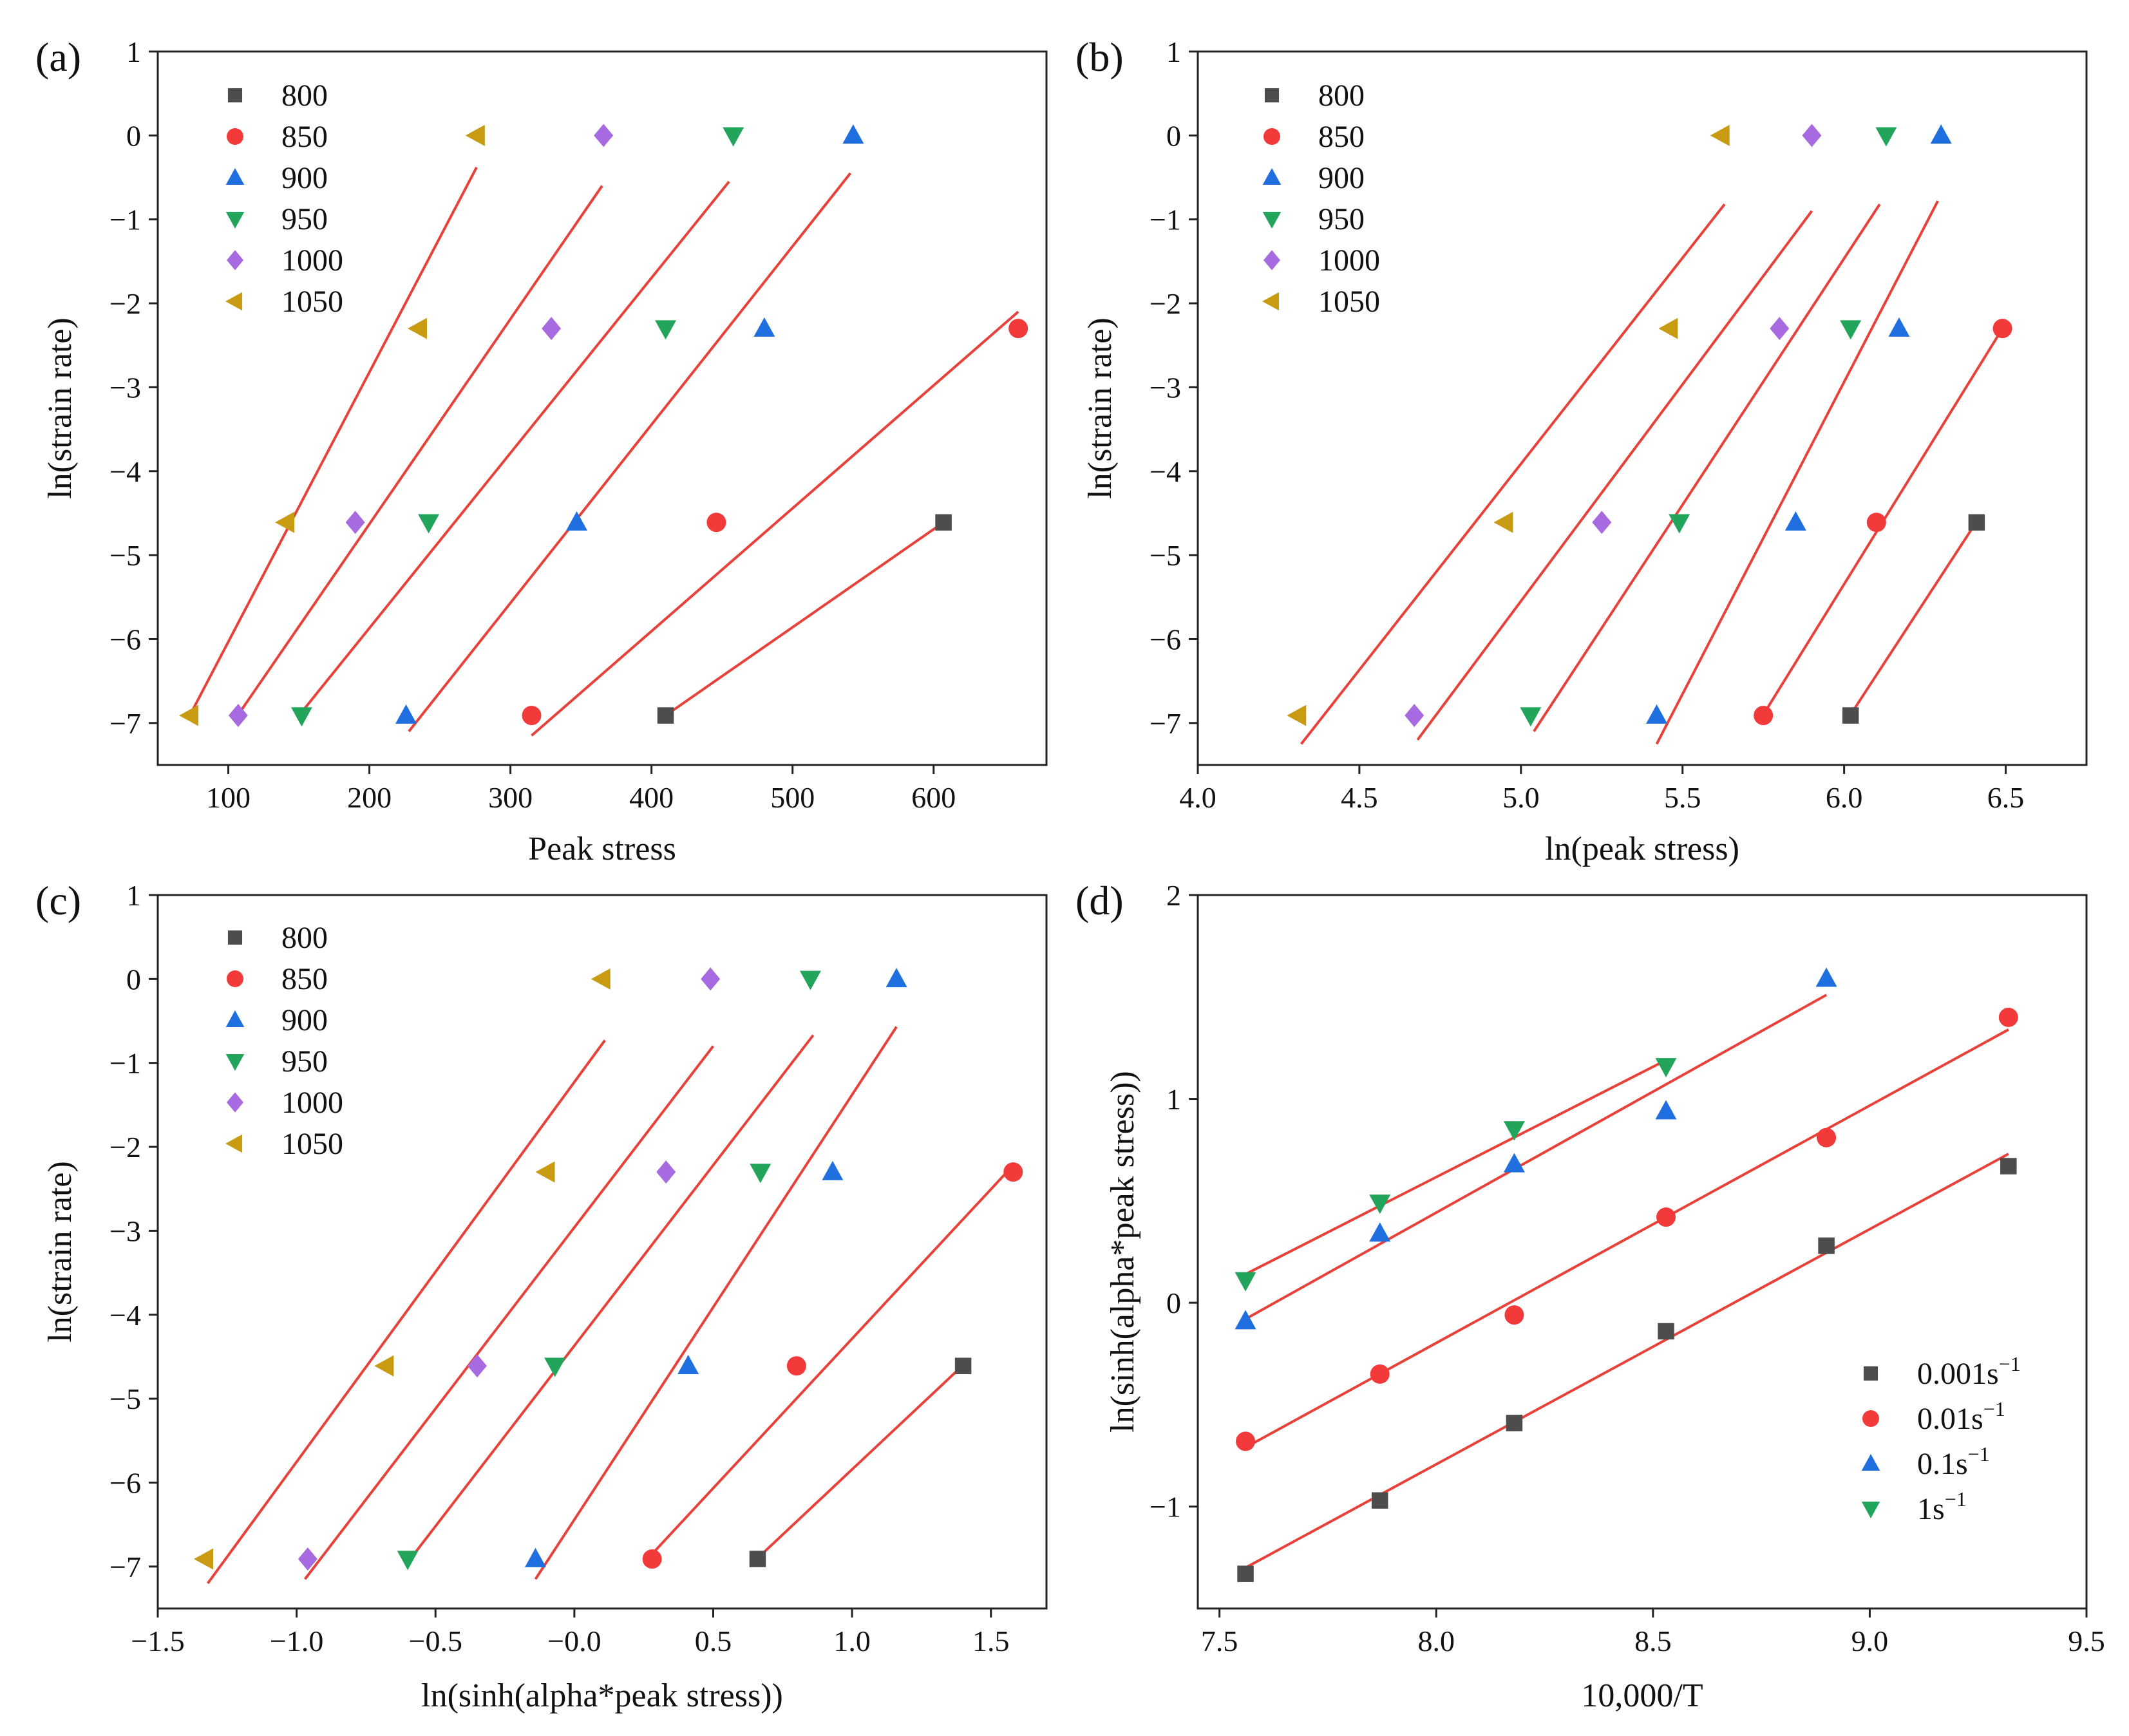 Image resolution: width=2129 pixels, height=1736 pixels. What do you see at coordinates (852, 1641) in the screenshot?
I see `x-tick-label: 1.0` at bounding box center [852, 1641].